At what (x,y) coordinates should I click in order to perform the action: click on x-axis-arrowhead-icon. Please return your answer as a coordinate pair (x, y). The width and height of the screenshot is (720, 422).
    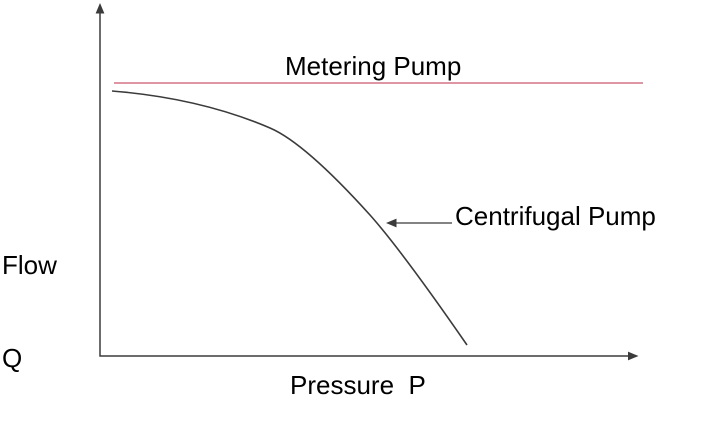
    Looking at the image, I should click on (633, 356).